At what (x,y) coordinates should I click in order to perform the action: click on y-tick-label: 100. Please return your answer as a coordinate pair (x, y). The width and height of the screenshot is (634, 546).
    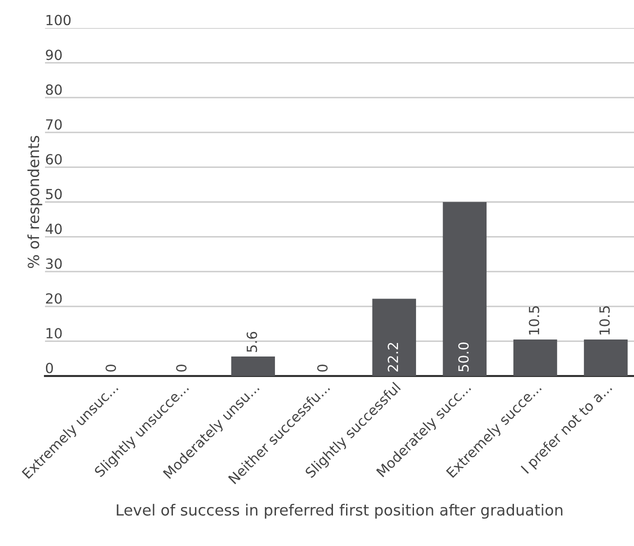
    Looking at the image, I should click on (58, 20).